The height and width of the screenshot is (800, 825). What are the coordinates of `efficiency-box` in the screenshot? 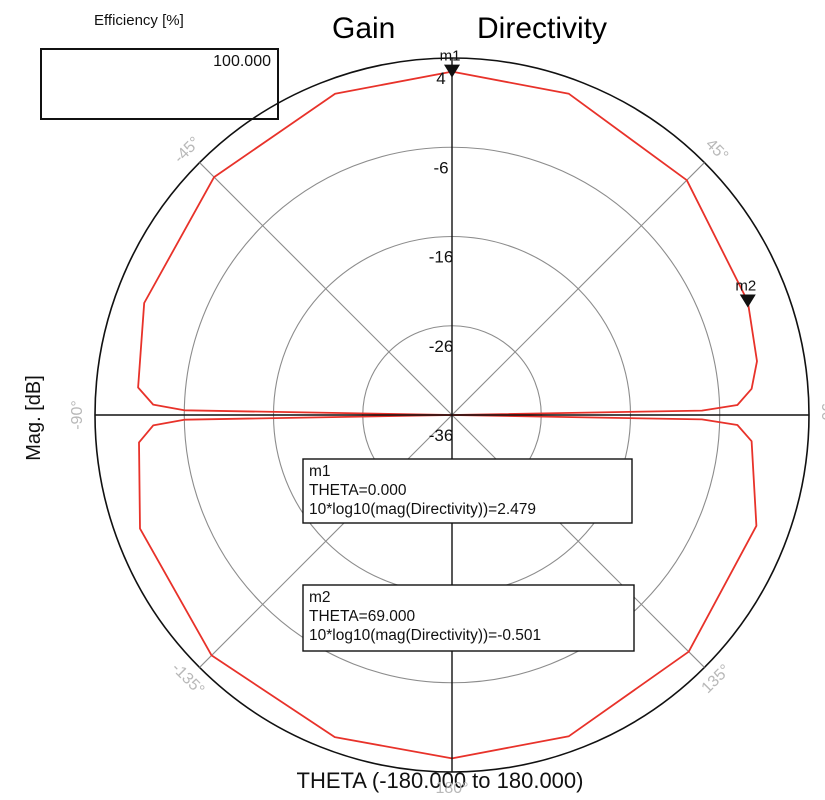 It's located at (159, 84).